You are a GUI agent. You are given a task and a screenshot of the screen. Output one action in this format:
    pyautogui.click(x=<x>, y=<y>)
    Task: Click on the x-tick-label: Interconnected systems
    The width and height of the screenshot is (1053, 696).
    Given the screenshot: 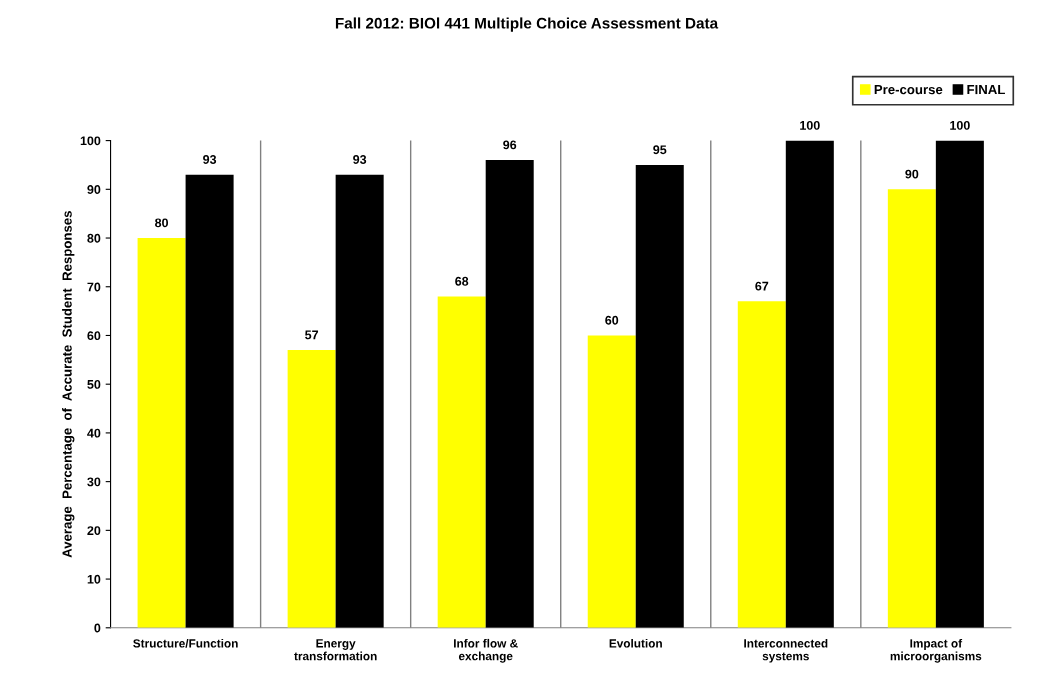 What is the action you would take?
    pyautogui.click(x=786, y=650)
    